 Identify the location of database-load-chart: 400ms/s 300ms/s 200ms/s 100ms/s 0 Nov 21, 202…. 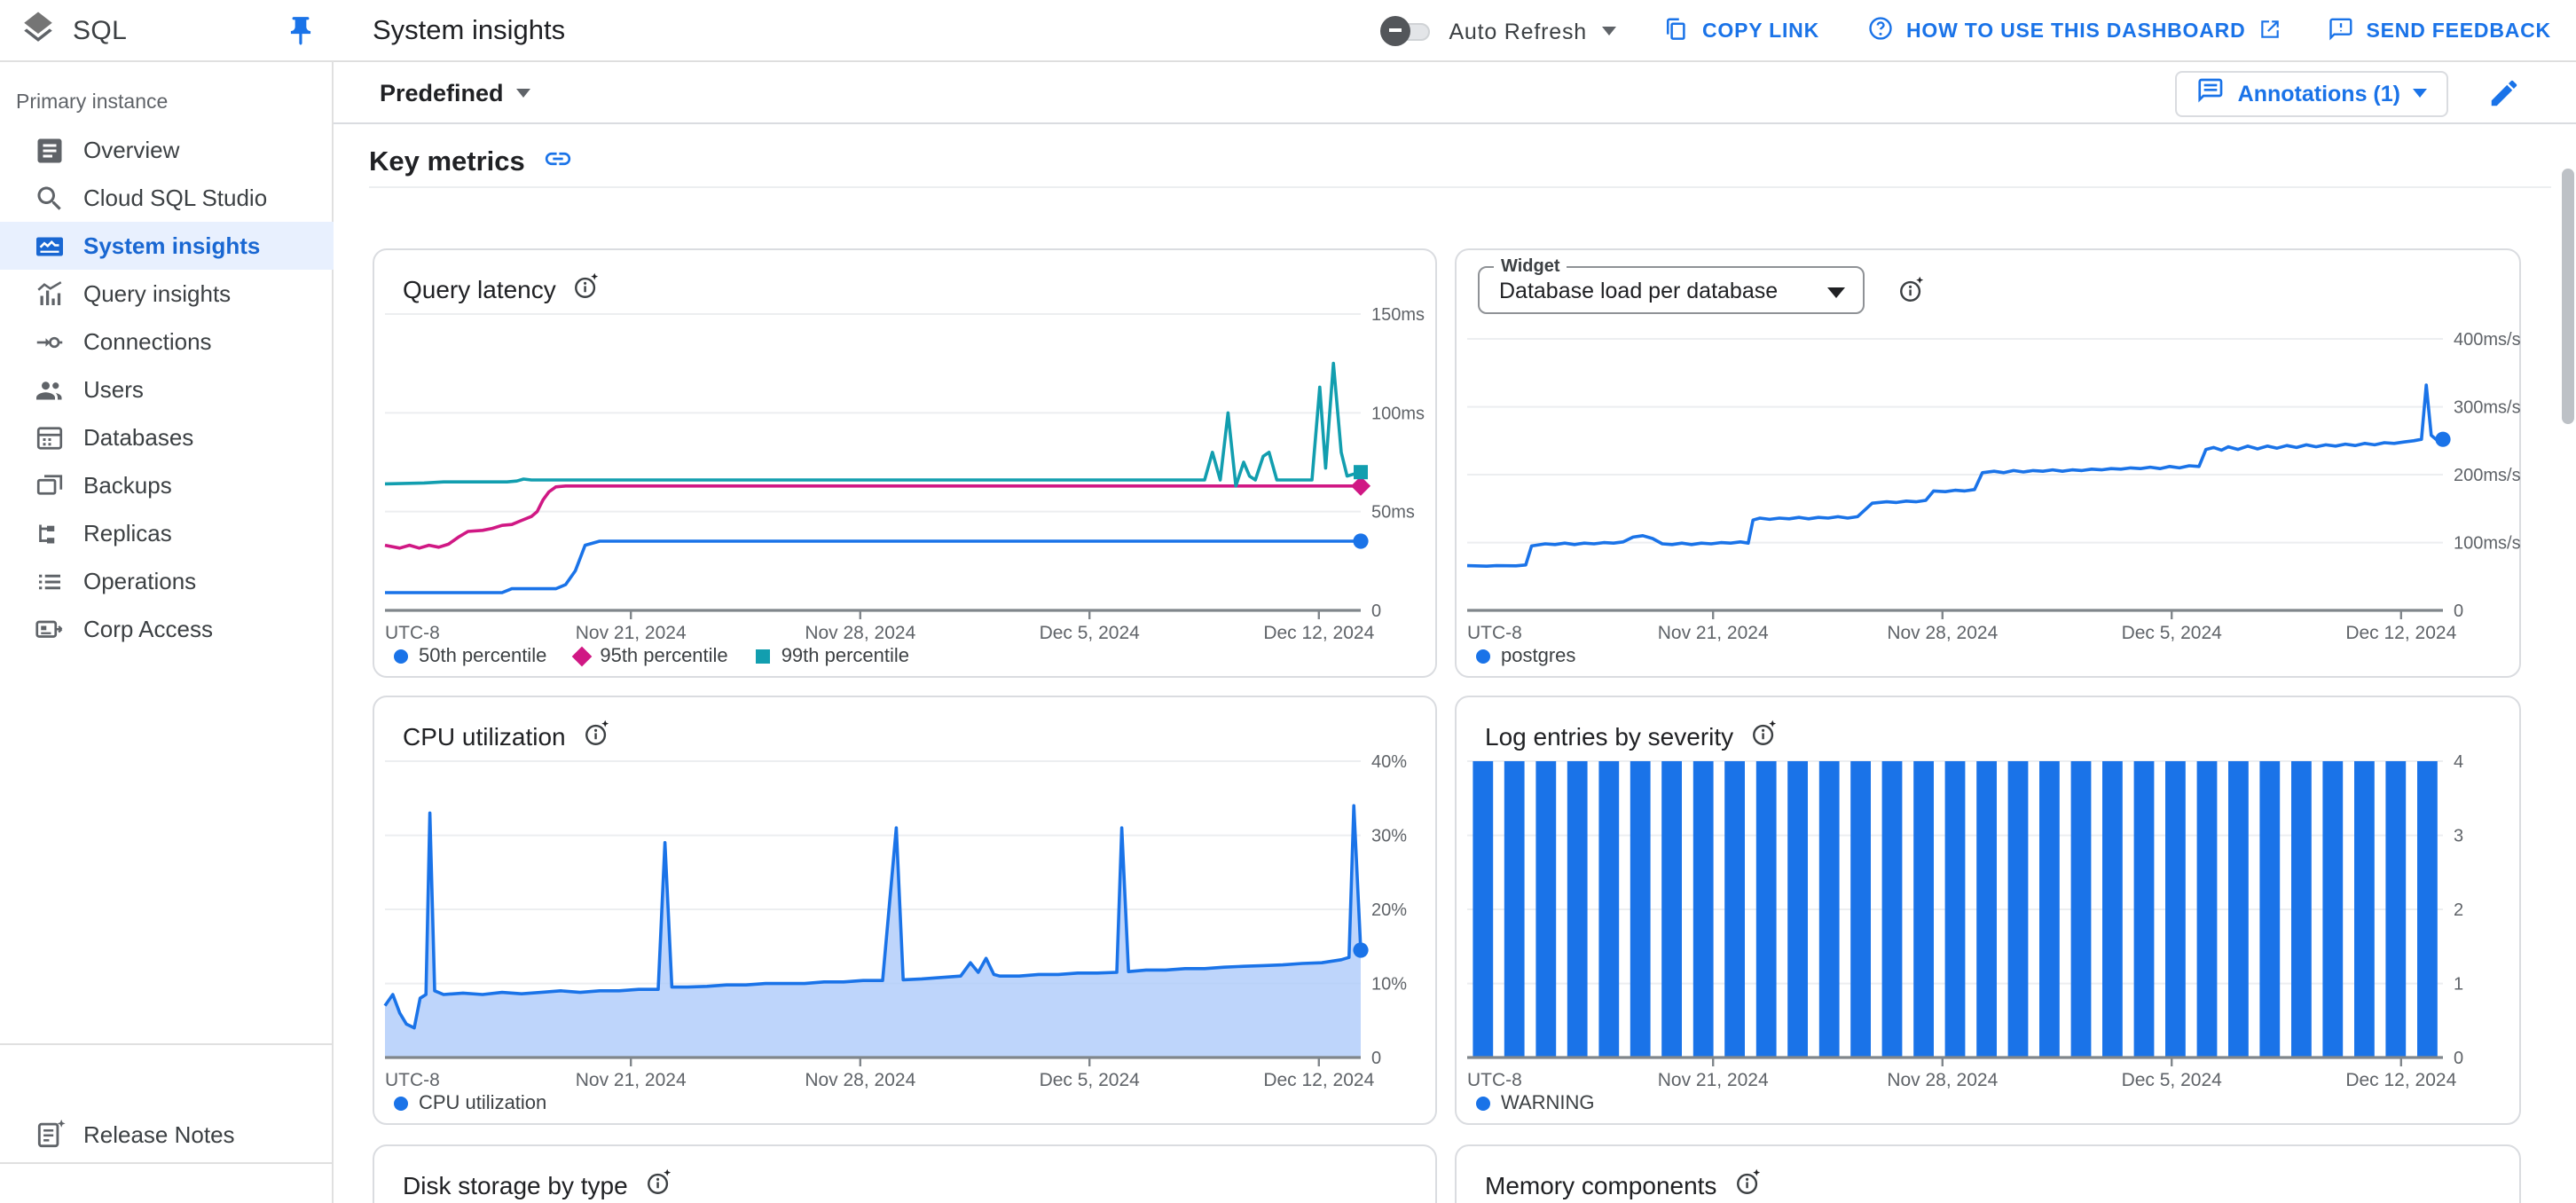
(1992, 481).